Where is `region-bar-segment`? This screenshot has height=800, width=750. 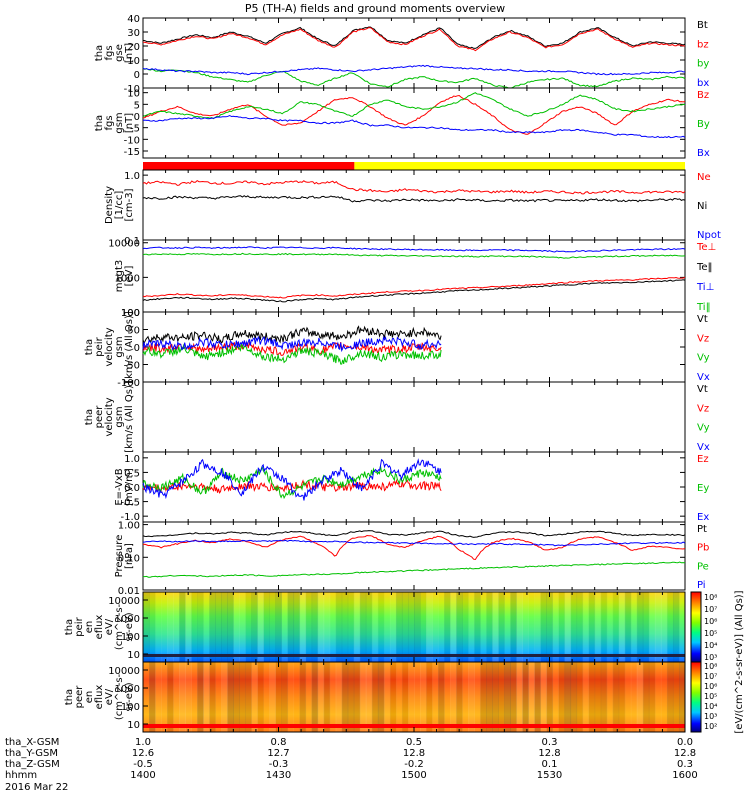 region-bar-segment is located at coordinates (249, 166).